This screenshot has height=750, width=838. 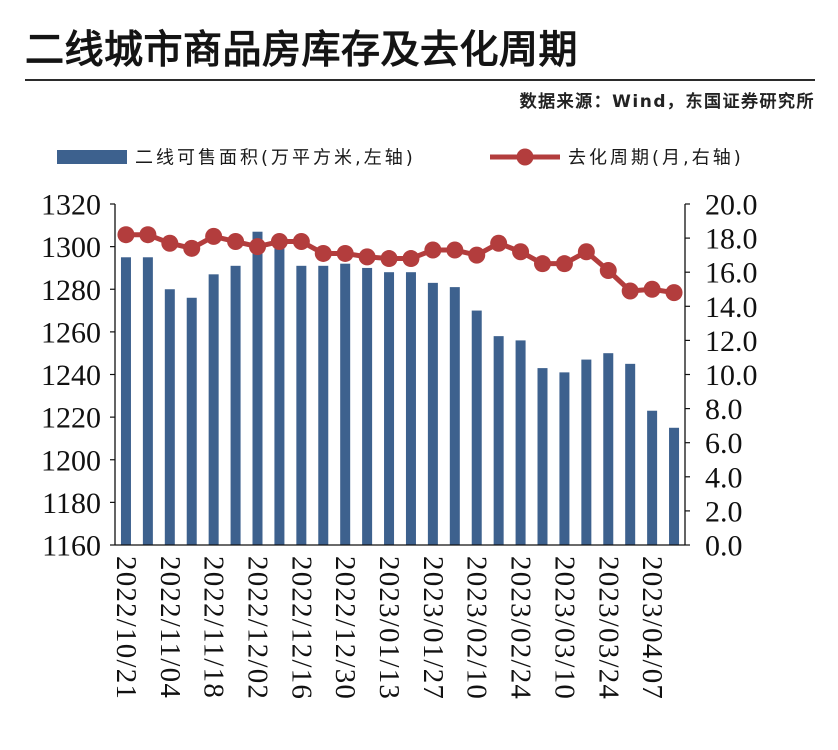 I want to click on right-axis-tick-label: 6.0, so click(x=724, y=443).